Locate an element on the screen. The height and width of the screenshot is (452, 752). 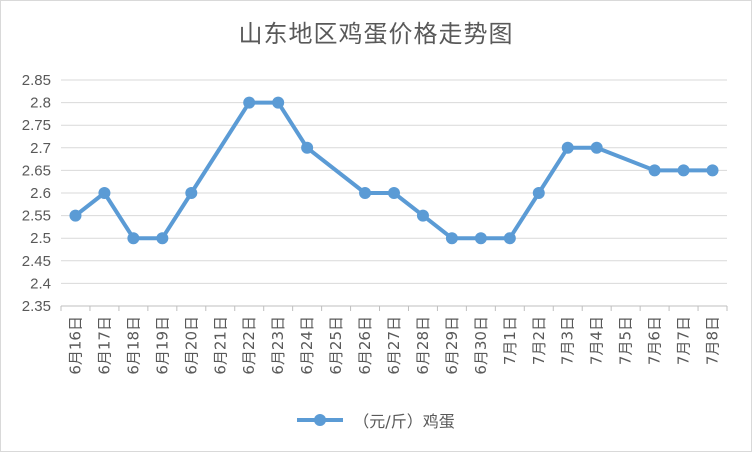
y-tick-label: 2.75 is located at coordinates (36, 125).